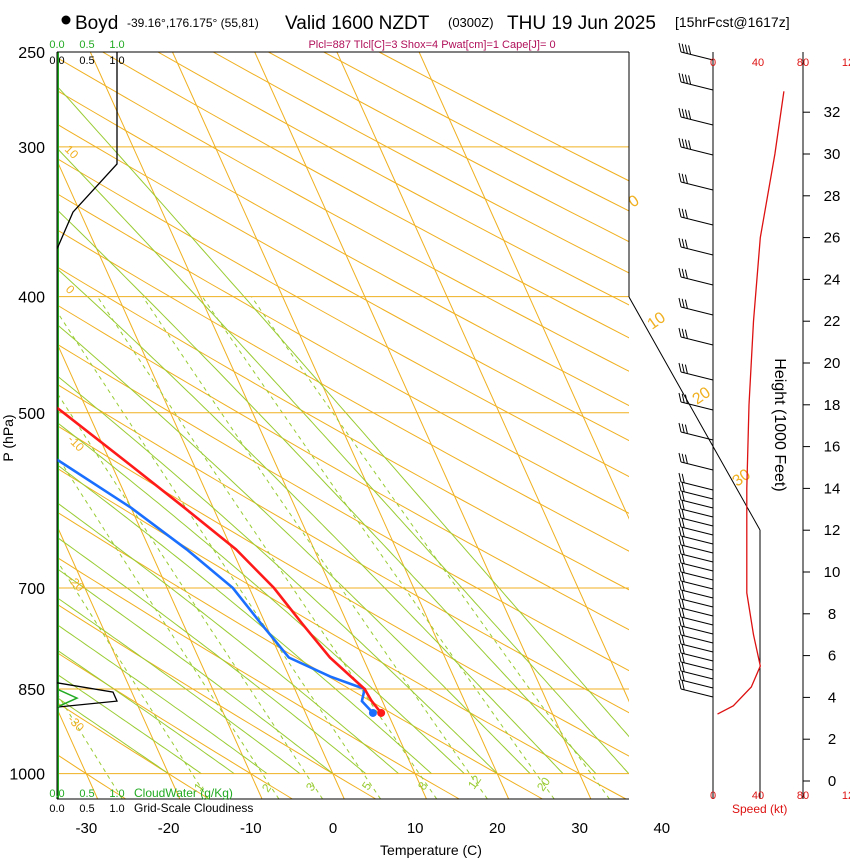  What do you see at coordinates (832, 196) in the screenshot?
I see `height-tick-label: 28` at bounding box center [832, 196].